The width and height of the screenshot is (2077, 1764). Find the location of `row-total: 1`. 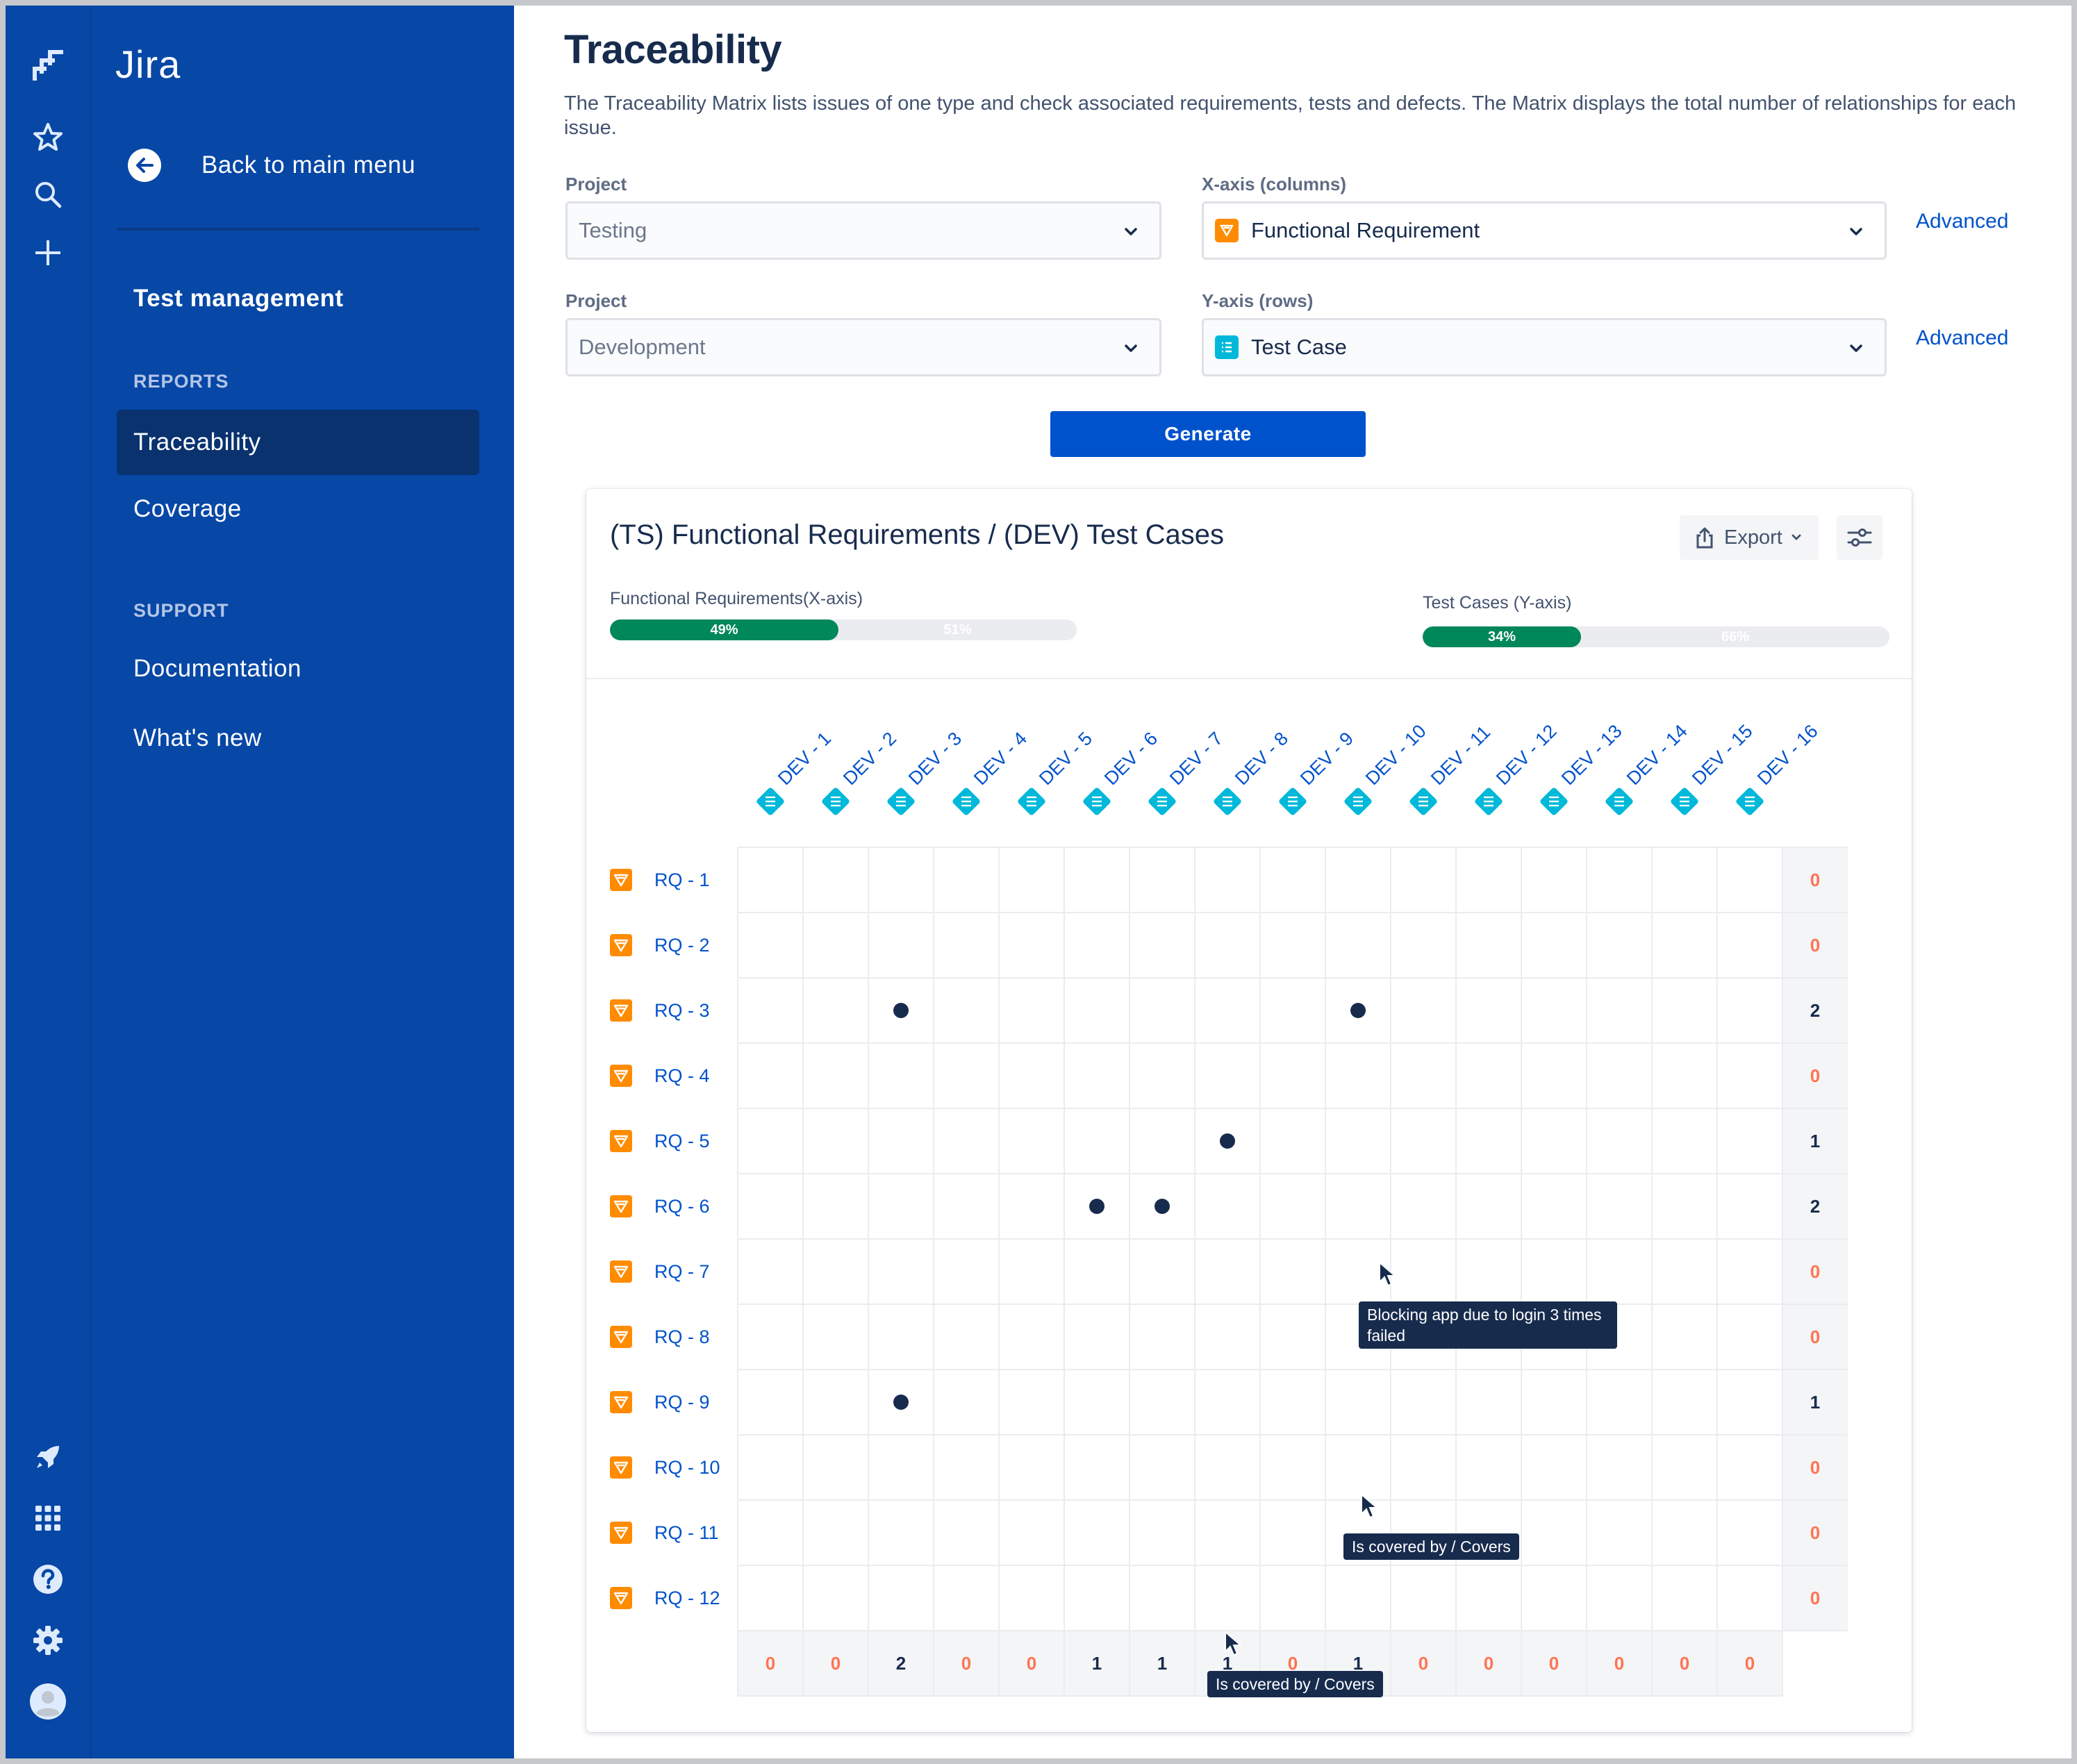

row-total: 1 is located at coordinates (1815, 1141).